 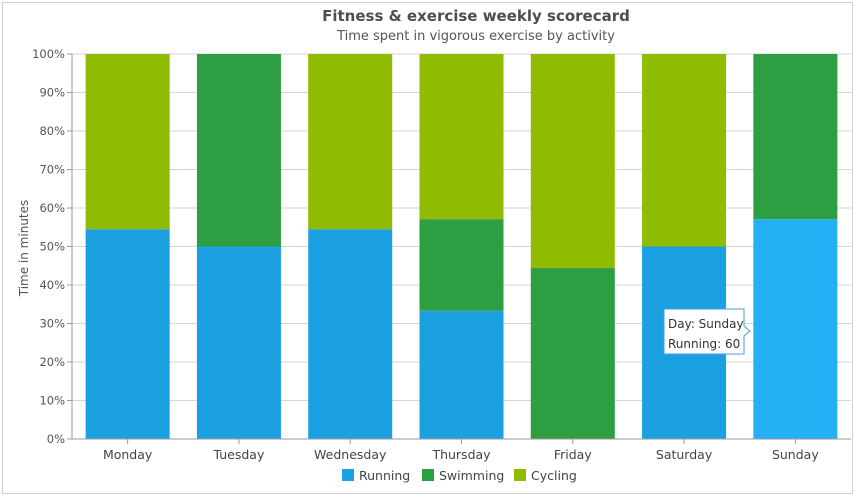 What do you see at coordinates (127, 334) in the screenshot?
I see `bar-running-monday` at bounding box center [127, 334].